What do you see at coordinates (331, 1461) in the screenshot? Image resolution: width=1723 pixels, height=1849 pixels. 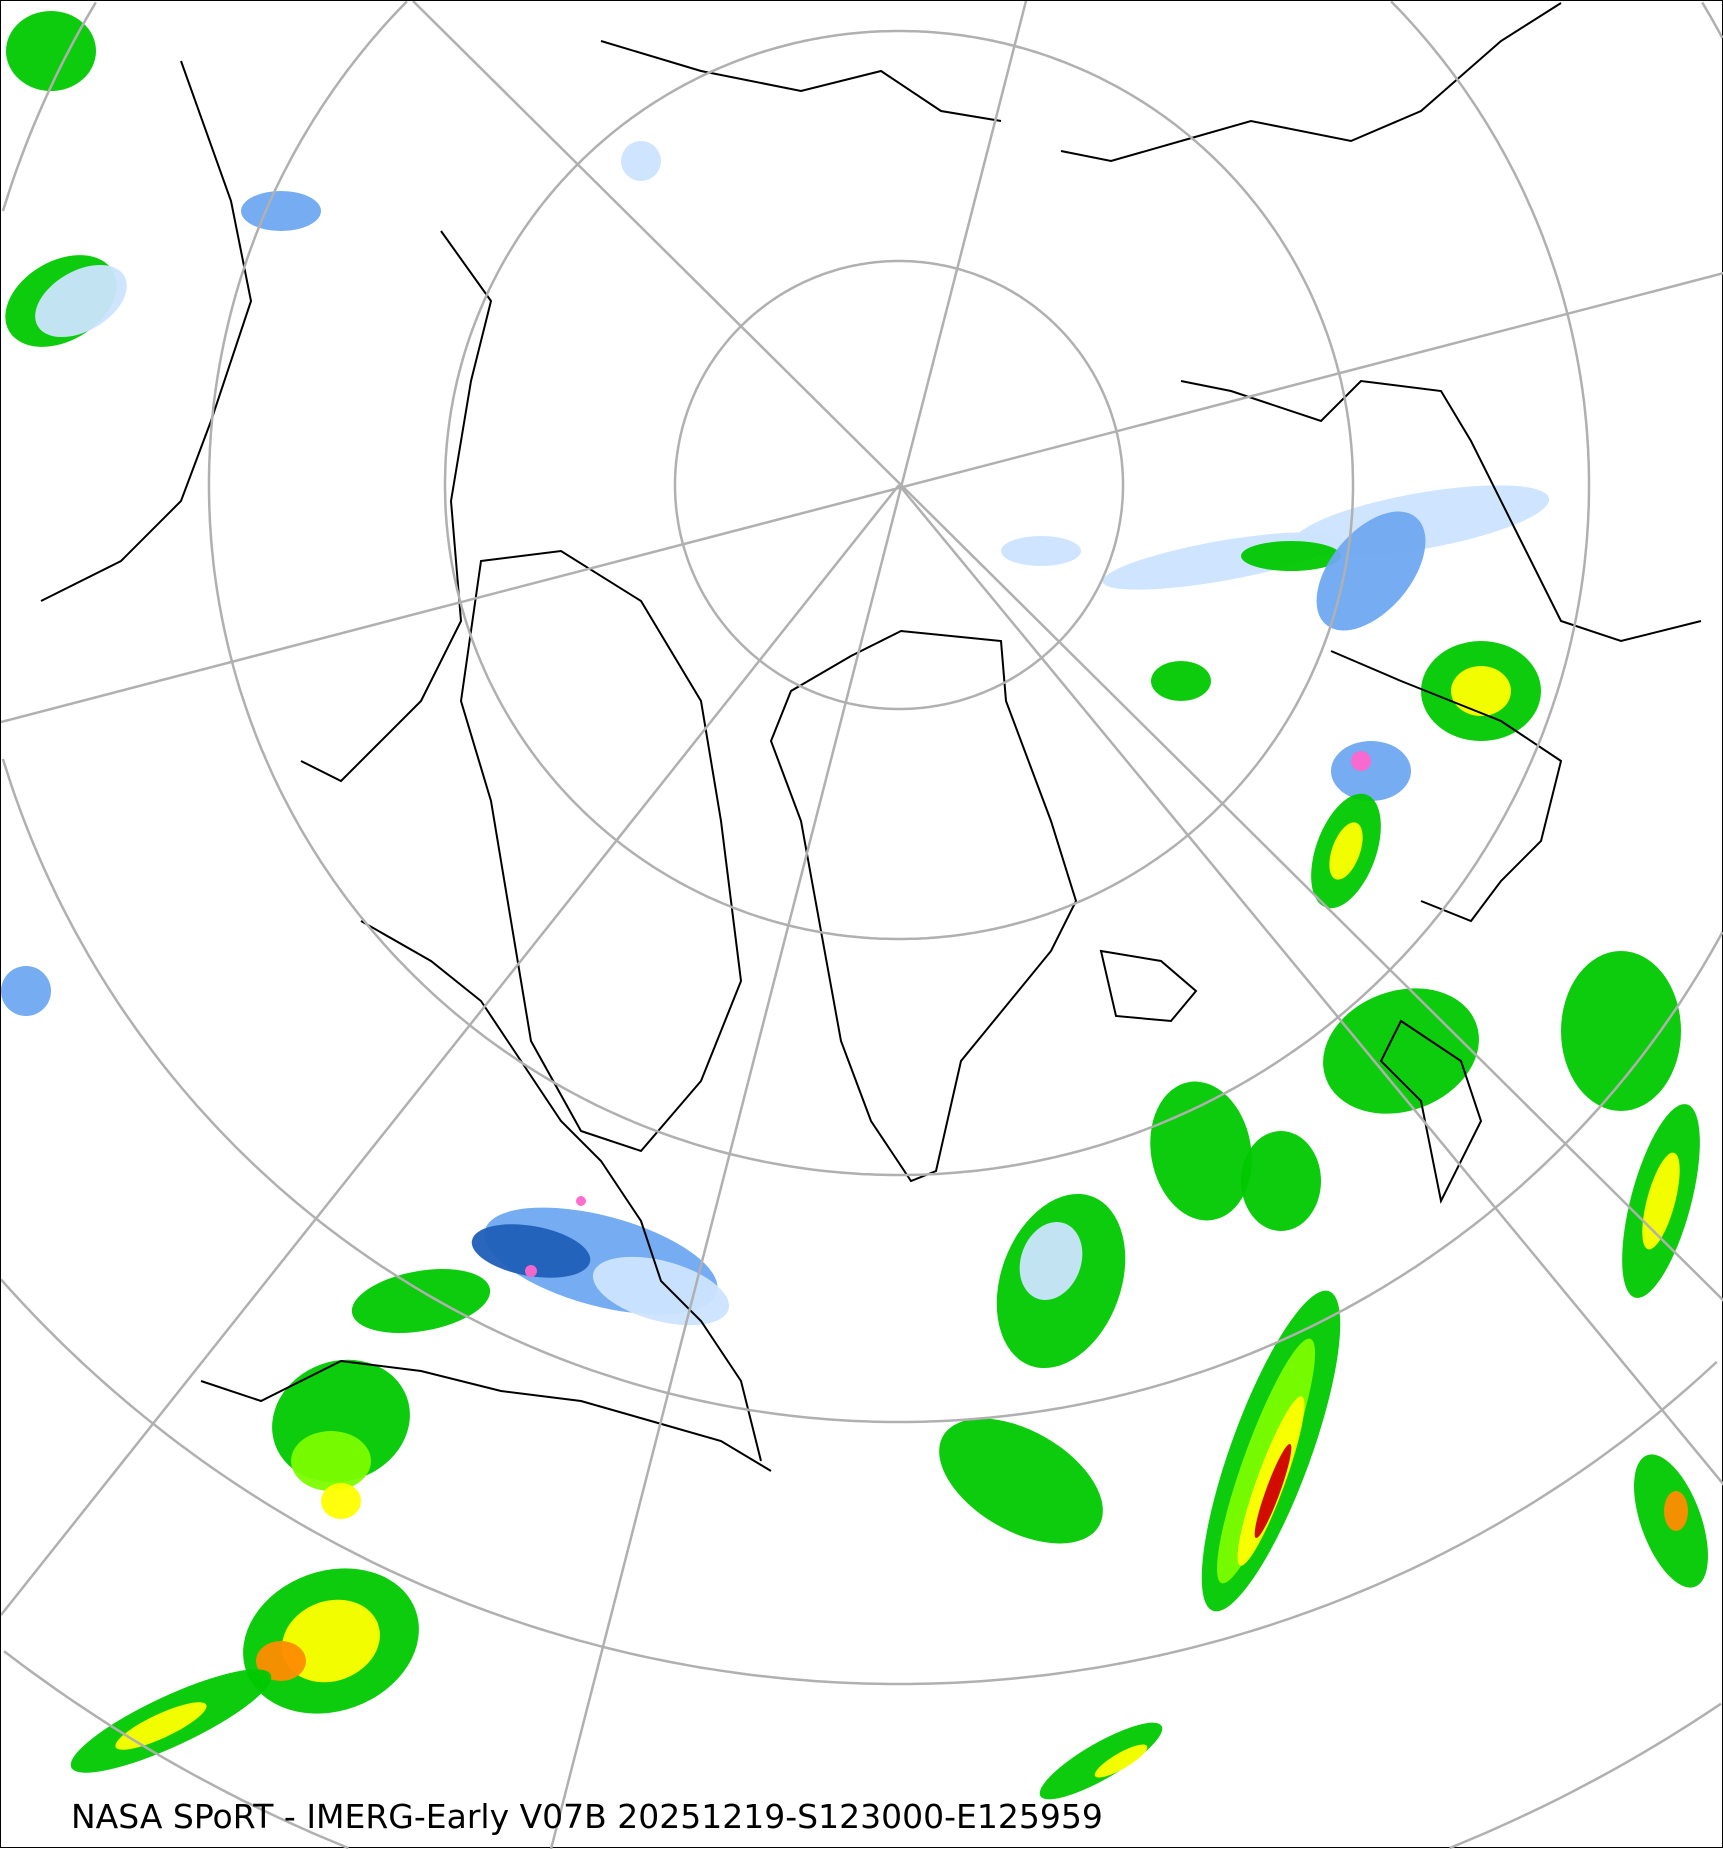 I see `precip-area-rain` at bounding box center [331, 1461].